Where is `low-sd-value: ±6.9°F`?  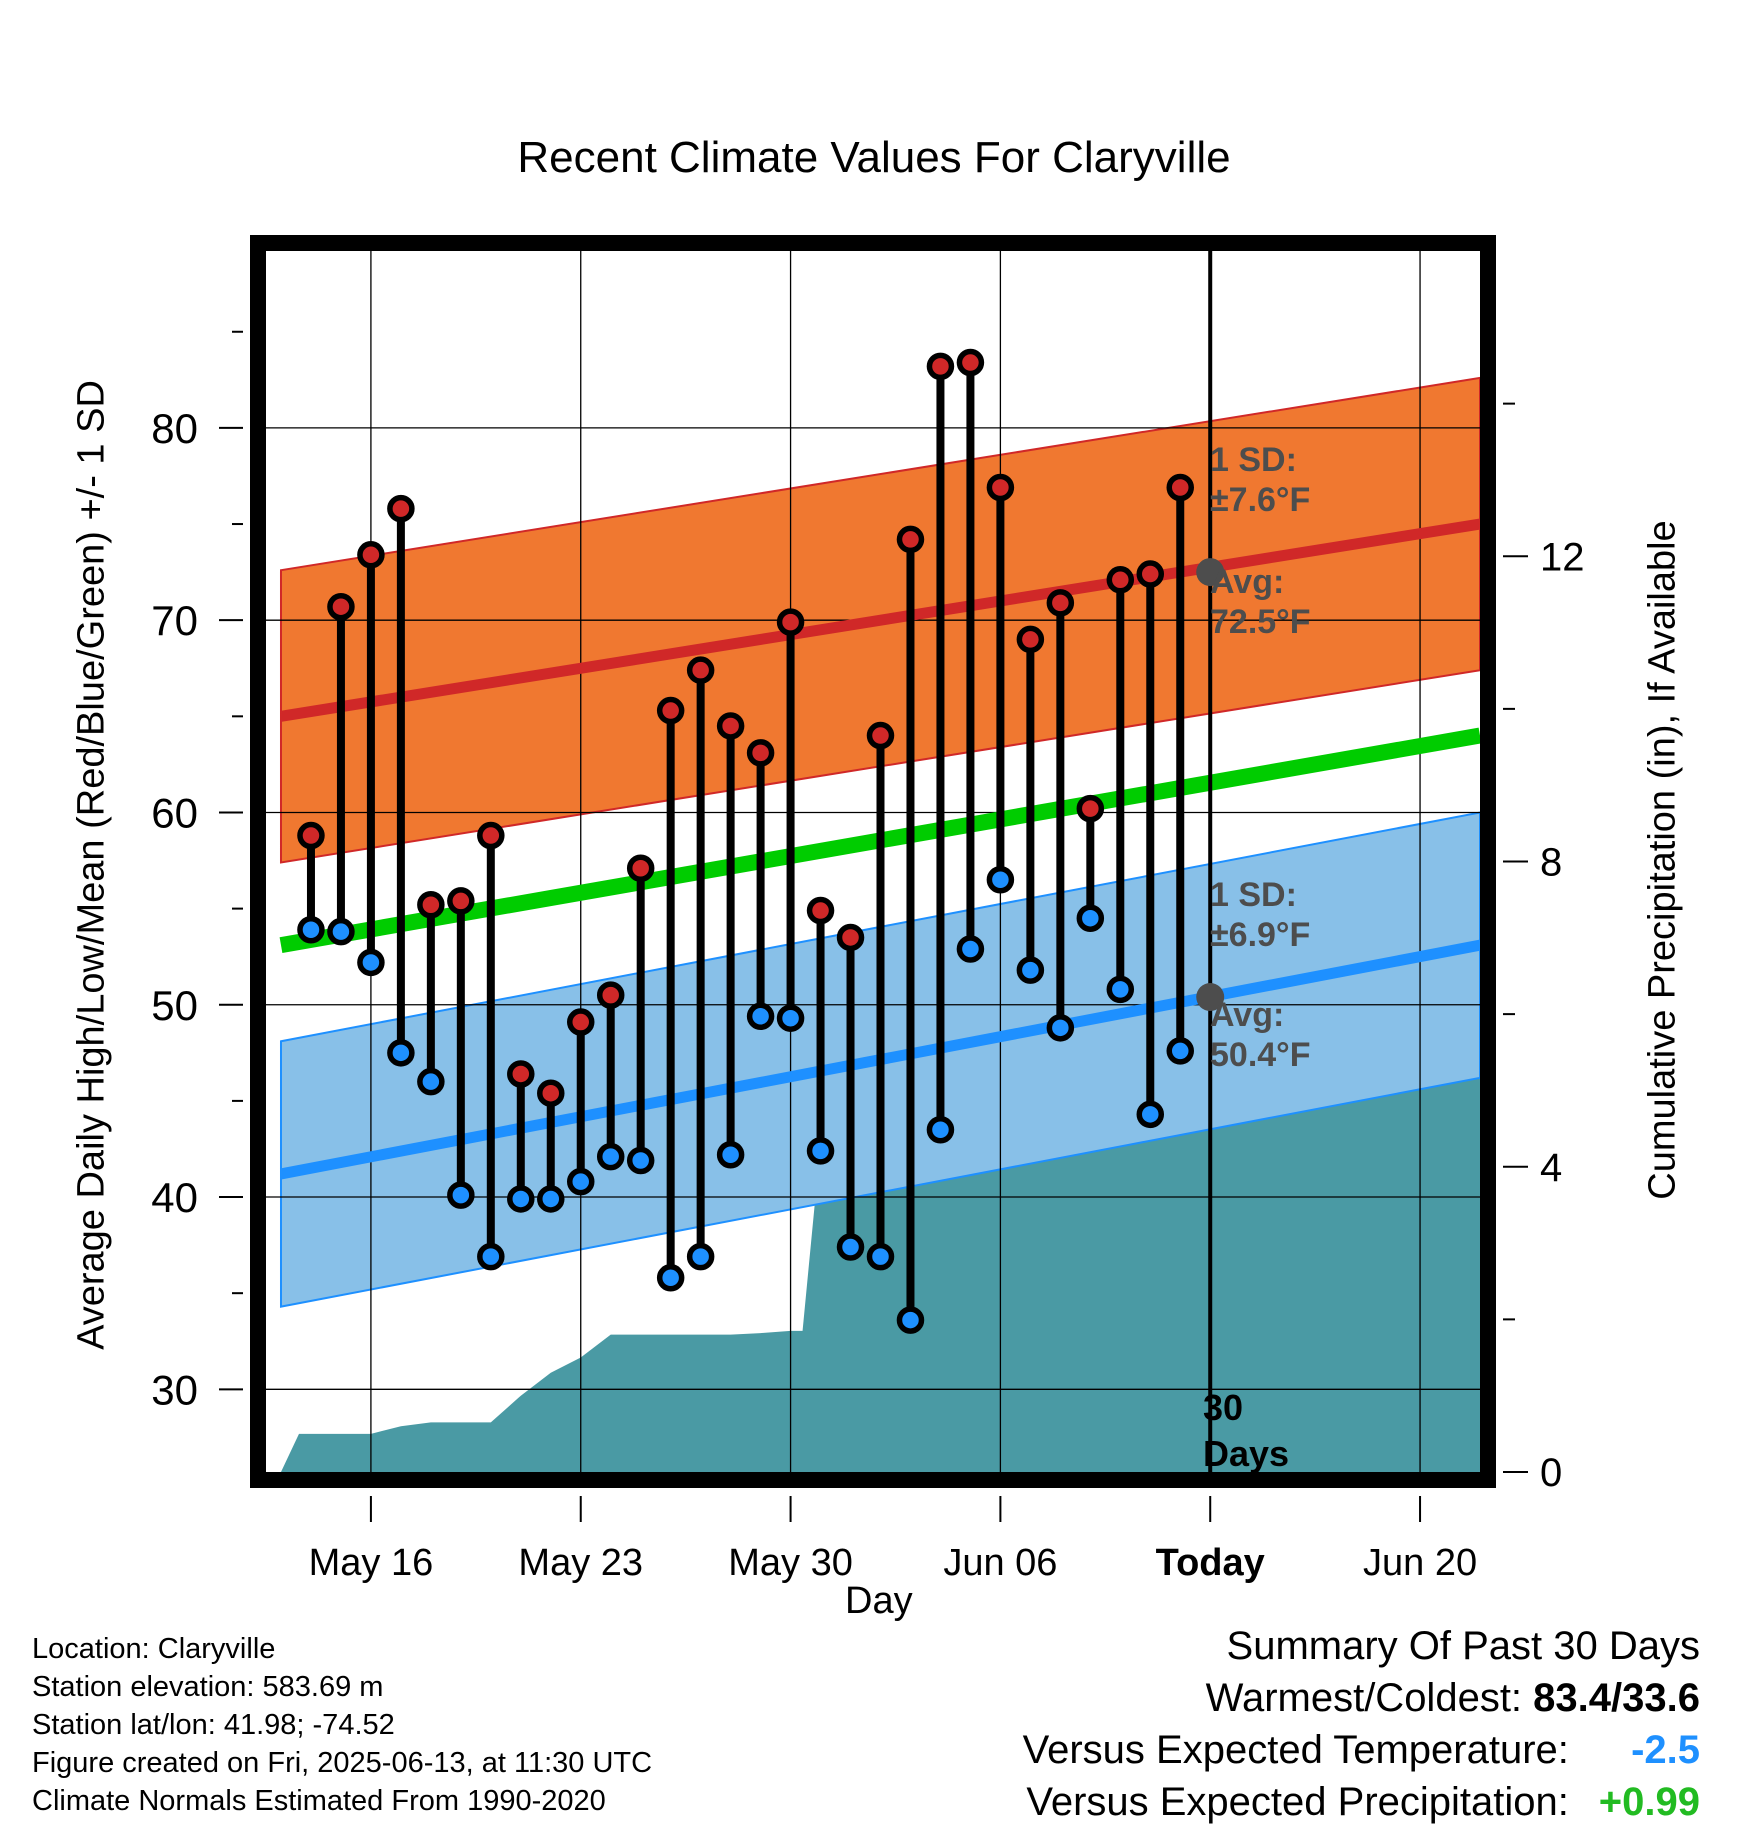 low-sd-value: ±6.9°F is located at coordinates (1260, 935).